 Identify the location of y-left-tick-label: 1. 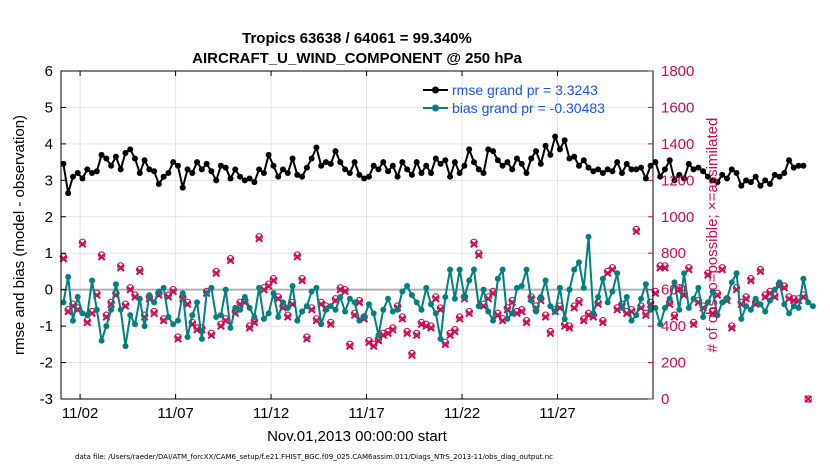
(49, 253).